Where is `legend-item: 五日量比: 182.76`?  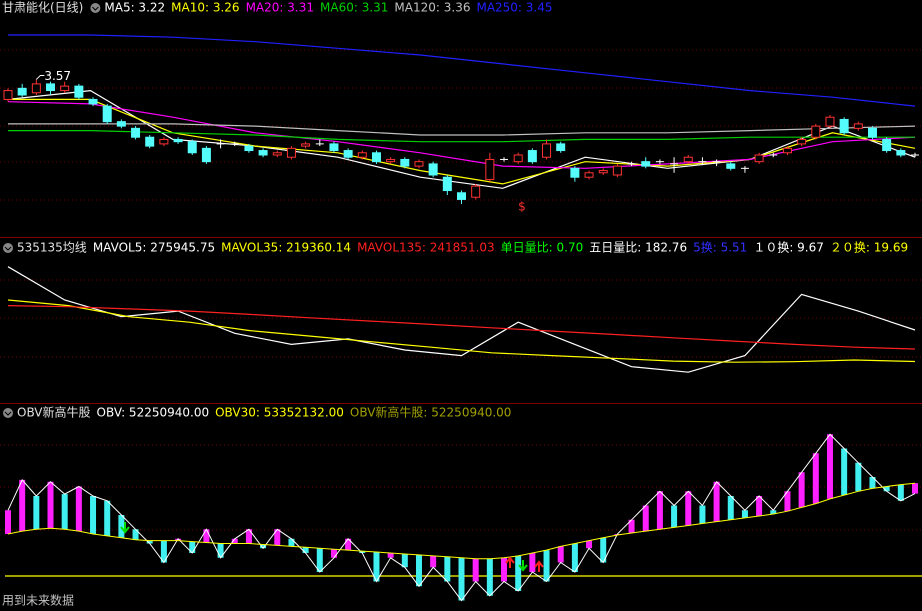 legend-item: 五日量比: 182.76 is located at coordinates (638, 248).